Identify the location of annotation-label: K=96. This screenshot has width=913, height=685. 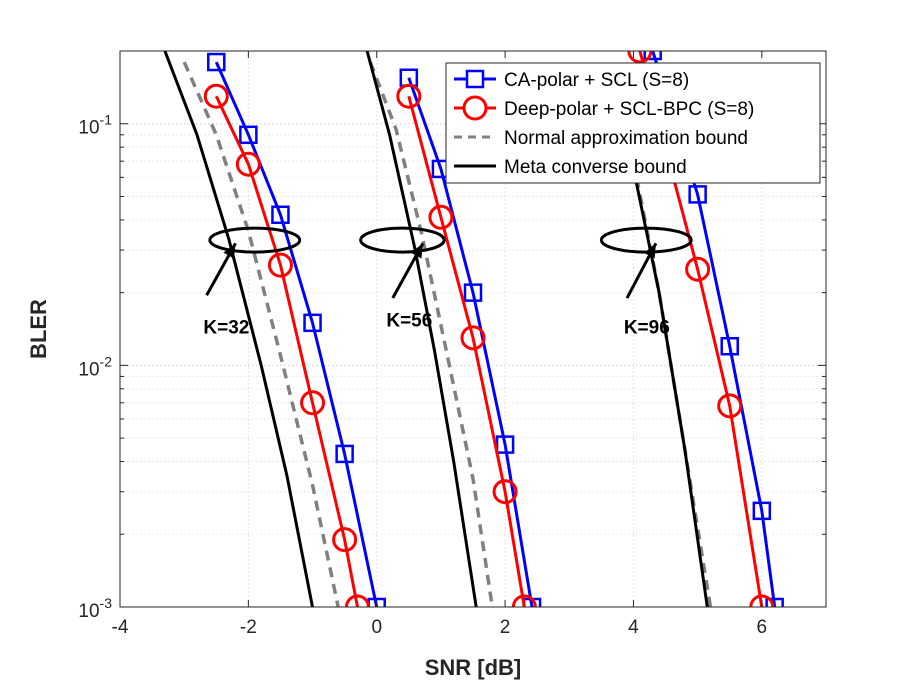
(647, 327).